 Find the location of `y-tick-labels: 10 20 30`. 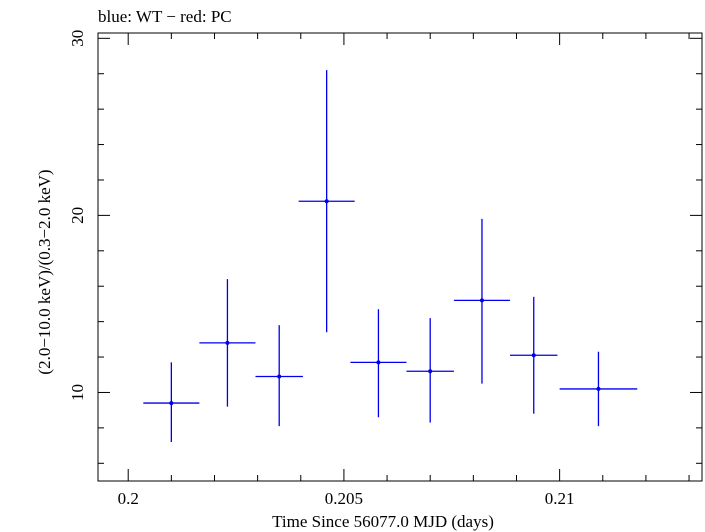

y-tick-labels: 10 20 30 is located at coordinates (77, 215).